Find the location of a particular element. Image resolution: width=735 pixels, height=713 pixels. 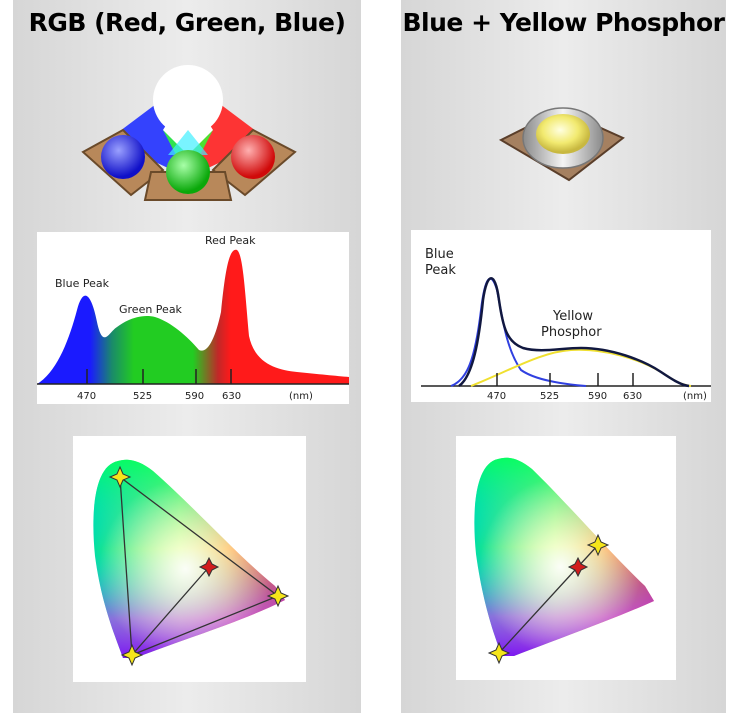

blue-peak-label: Blue is located at coordinates (439, 254).